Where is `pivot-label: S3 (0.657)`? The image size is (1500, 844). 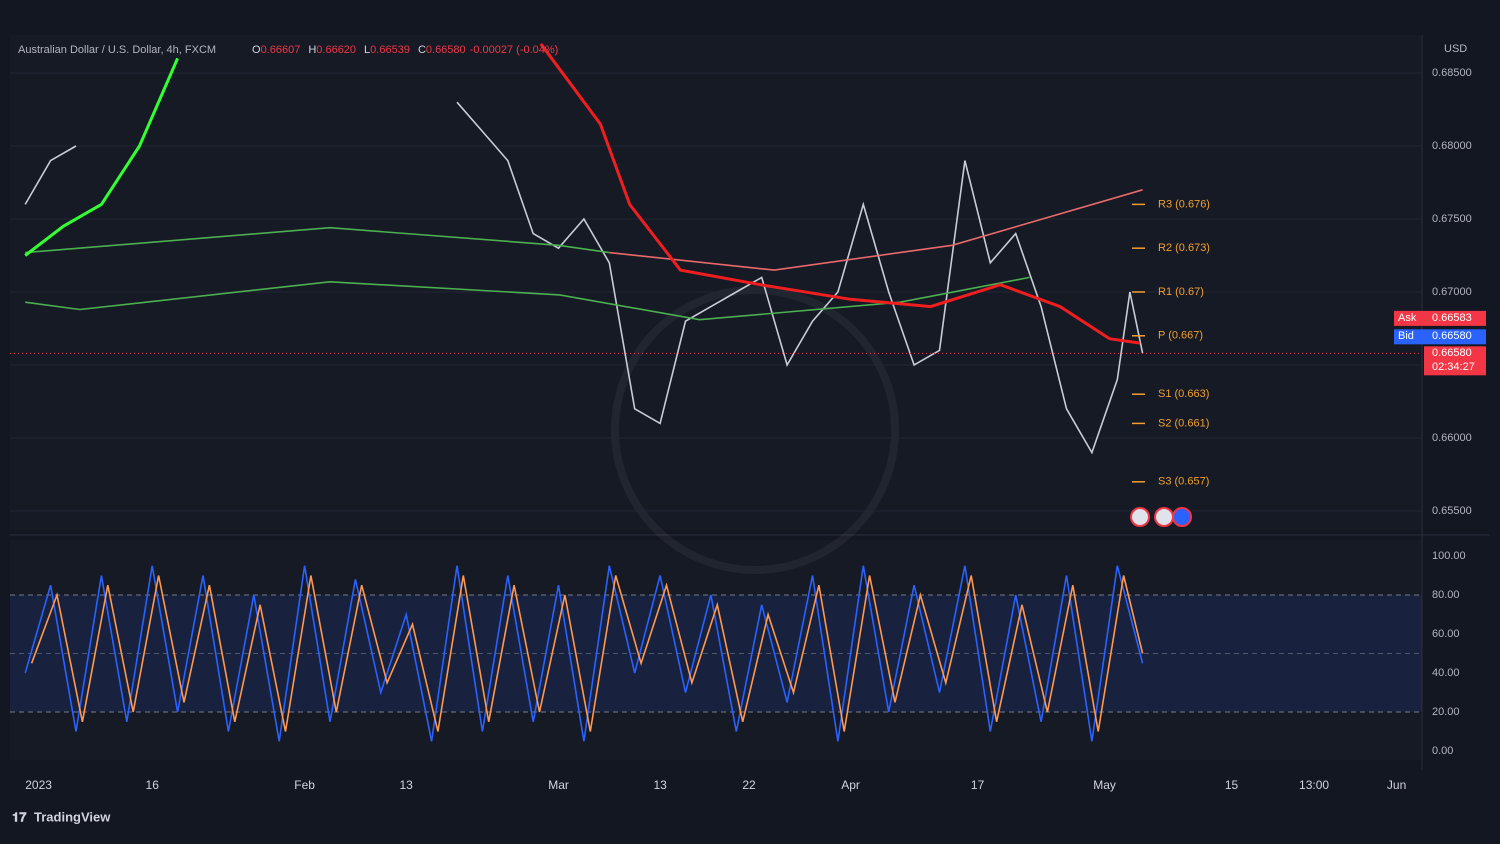
pivot-label: S3 (0.657) is located at coordinates (1183, 482).